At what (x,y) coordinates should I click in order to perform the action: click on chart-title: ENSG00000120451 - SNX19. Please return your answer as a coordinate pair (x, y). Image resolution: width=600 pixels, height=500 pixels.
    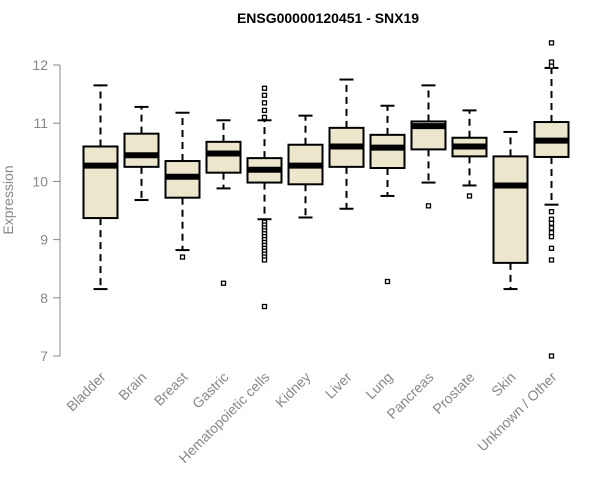
    Looking at the image, I should click on (328, 18).